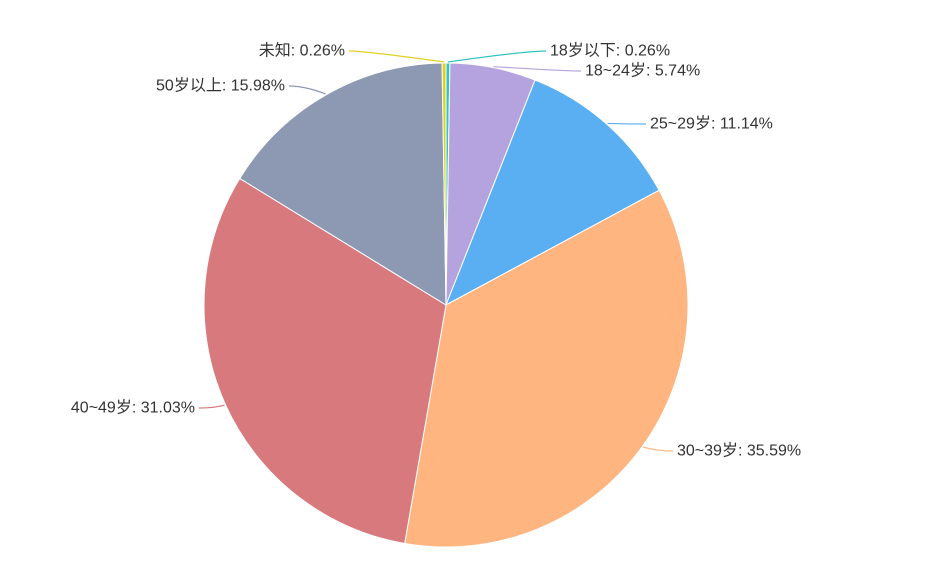 This screenshot has height=579, width=936. Describe the element at coordinates (133, 408) in the screenshot. I see `slice-label: 40~49岁: 31.03%` at that location.